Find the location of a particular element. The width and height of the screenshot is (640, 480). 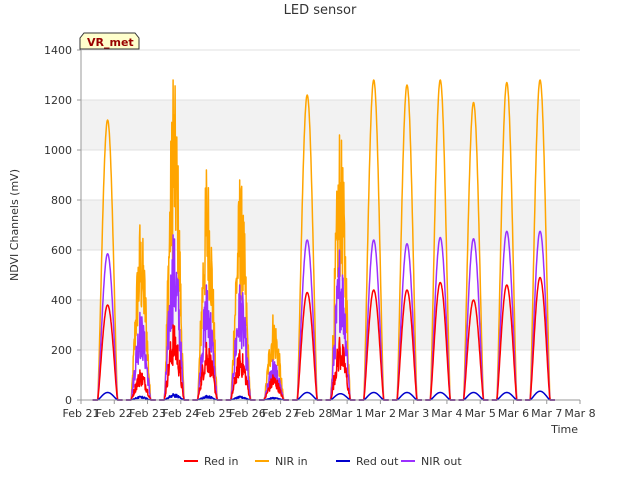

x-tick-label: Feb 26 is located at coordinates (247, 413).